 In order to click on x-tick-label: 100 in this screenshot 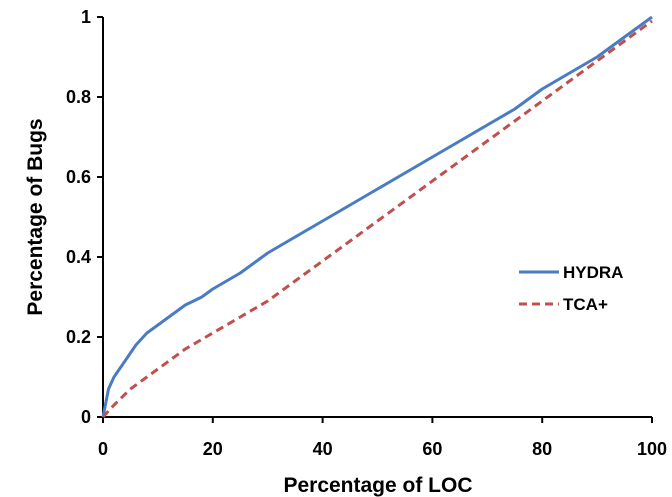, I will do `click(652, 449)`.